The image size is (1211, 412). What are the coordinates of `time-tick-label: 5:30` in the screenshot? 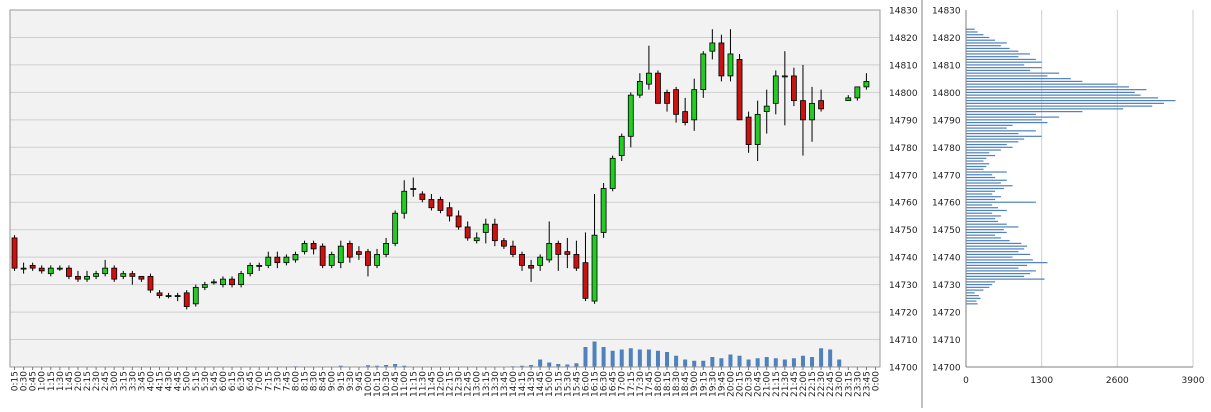 It's located at (206, 381).